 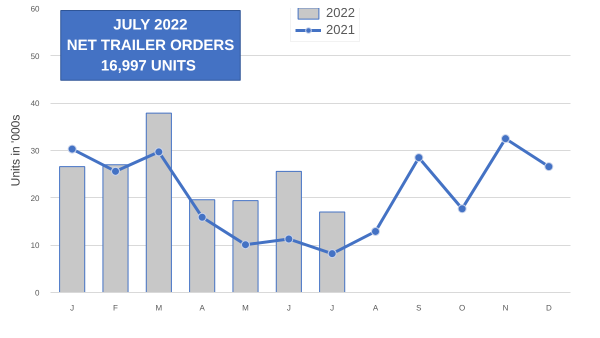 What do you see at coordinates (150, 45) in the screenshot?
I see `text: JULY 2022 NET TRAILER ORDERS 16,997 UNITS` at bounding box center [150, 45].